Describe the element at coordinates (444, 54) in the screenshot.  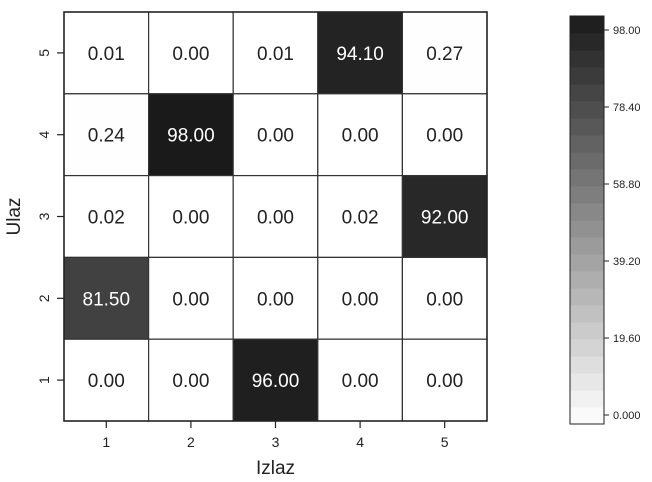
I see `heatmap-cell-label: 0.27` at that location.